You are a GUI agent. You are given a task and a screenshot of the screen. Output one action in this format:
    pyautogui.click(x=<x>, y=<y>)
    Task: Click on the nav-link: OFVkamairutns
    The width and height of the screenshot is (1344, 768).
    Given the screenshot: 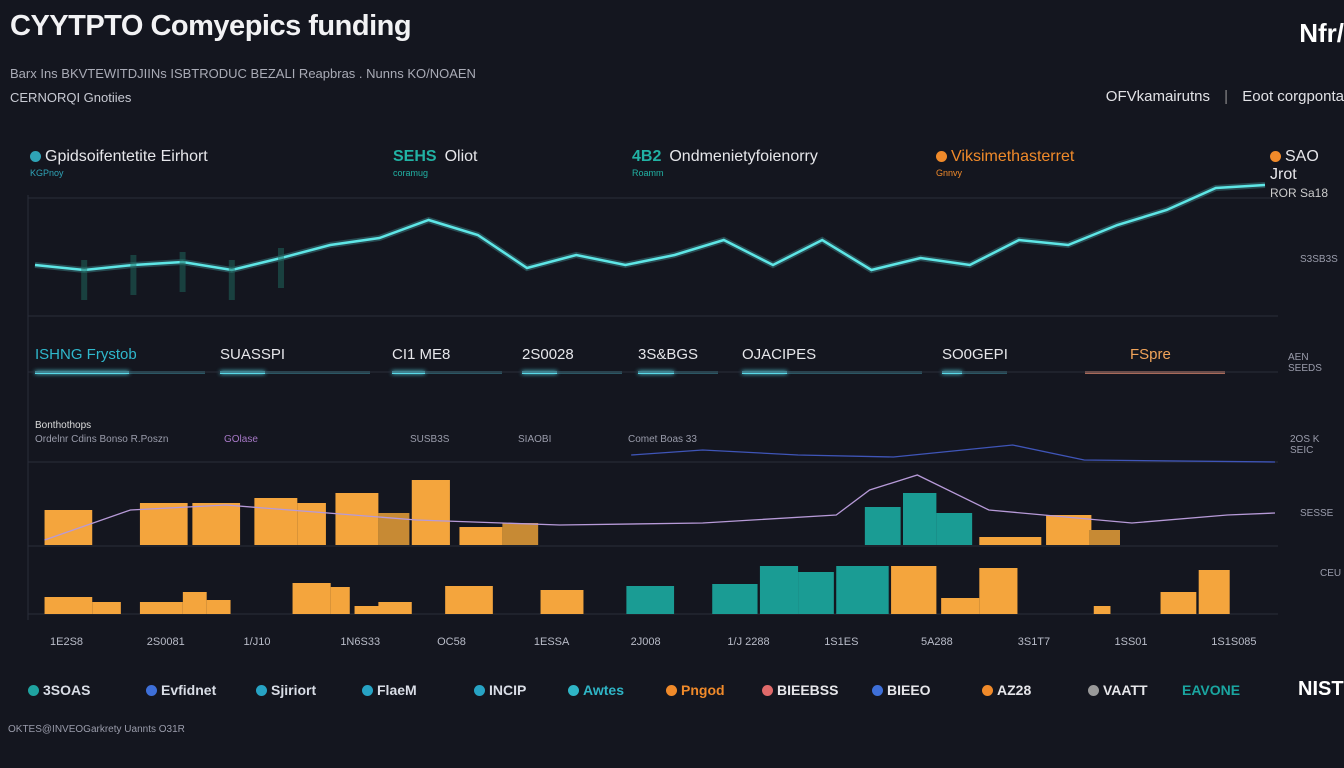 What is the action you would take?
    pyautogui.click(x=1157, y=96)
    